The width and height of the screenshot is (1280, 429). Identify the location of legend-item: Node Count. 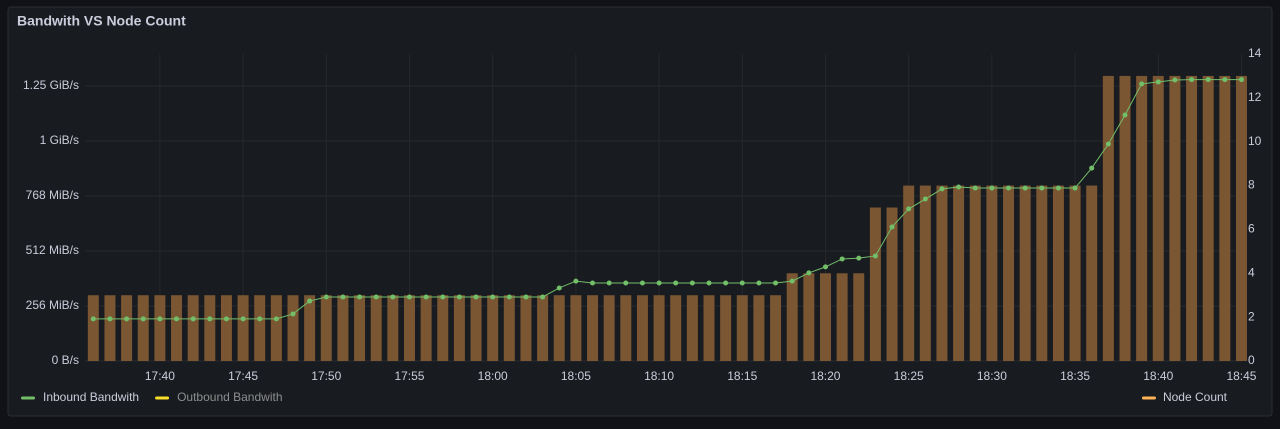
(1184, 397).